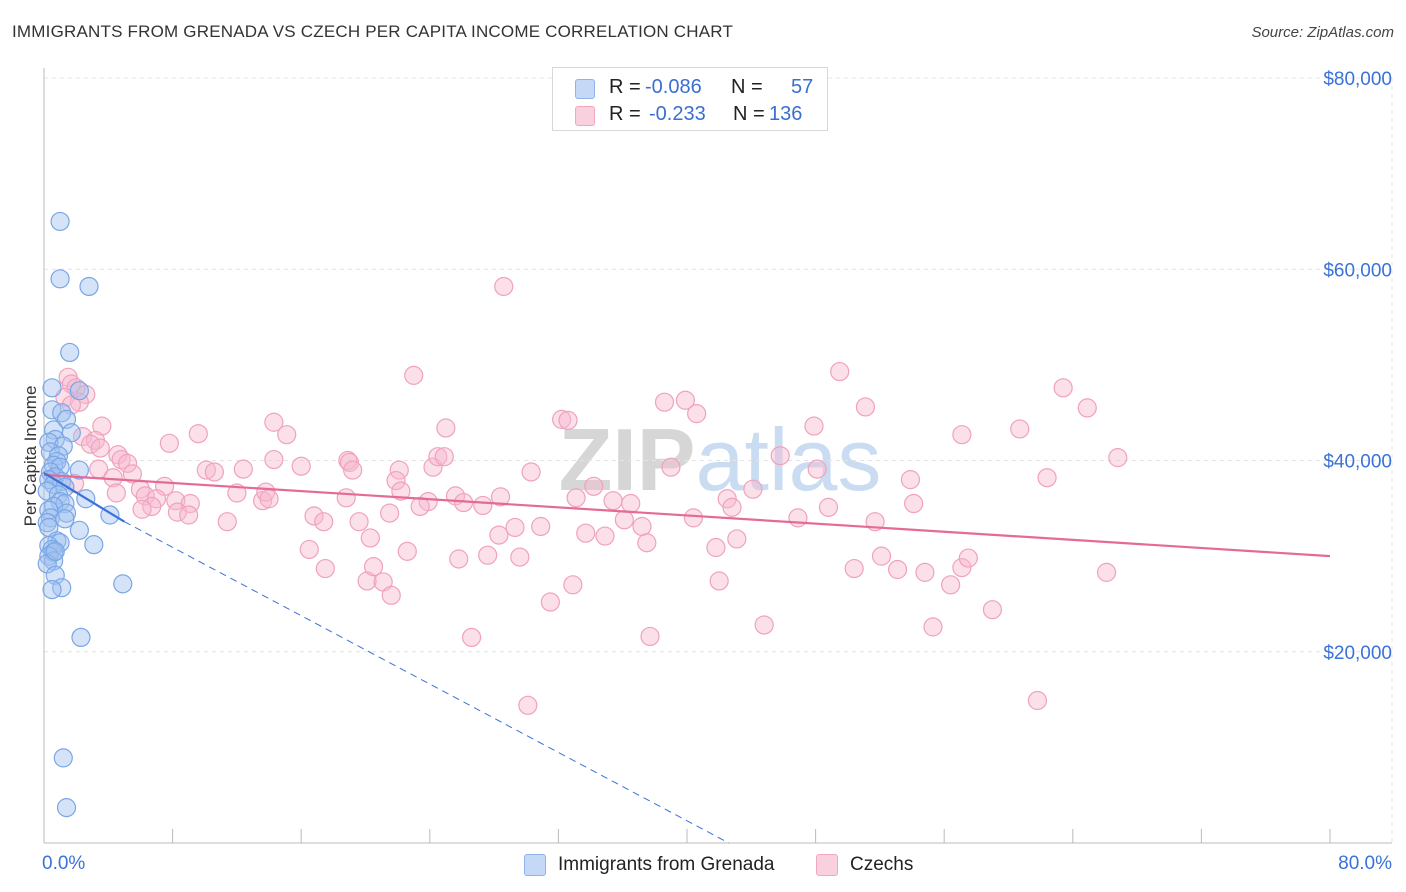 The width and height of the screenshot is (1406, 892). I want to click on y-tick-label: $20,000, so click(1357, 653).